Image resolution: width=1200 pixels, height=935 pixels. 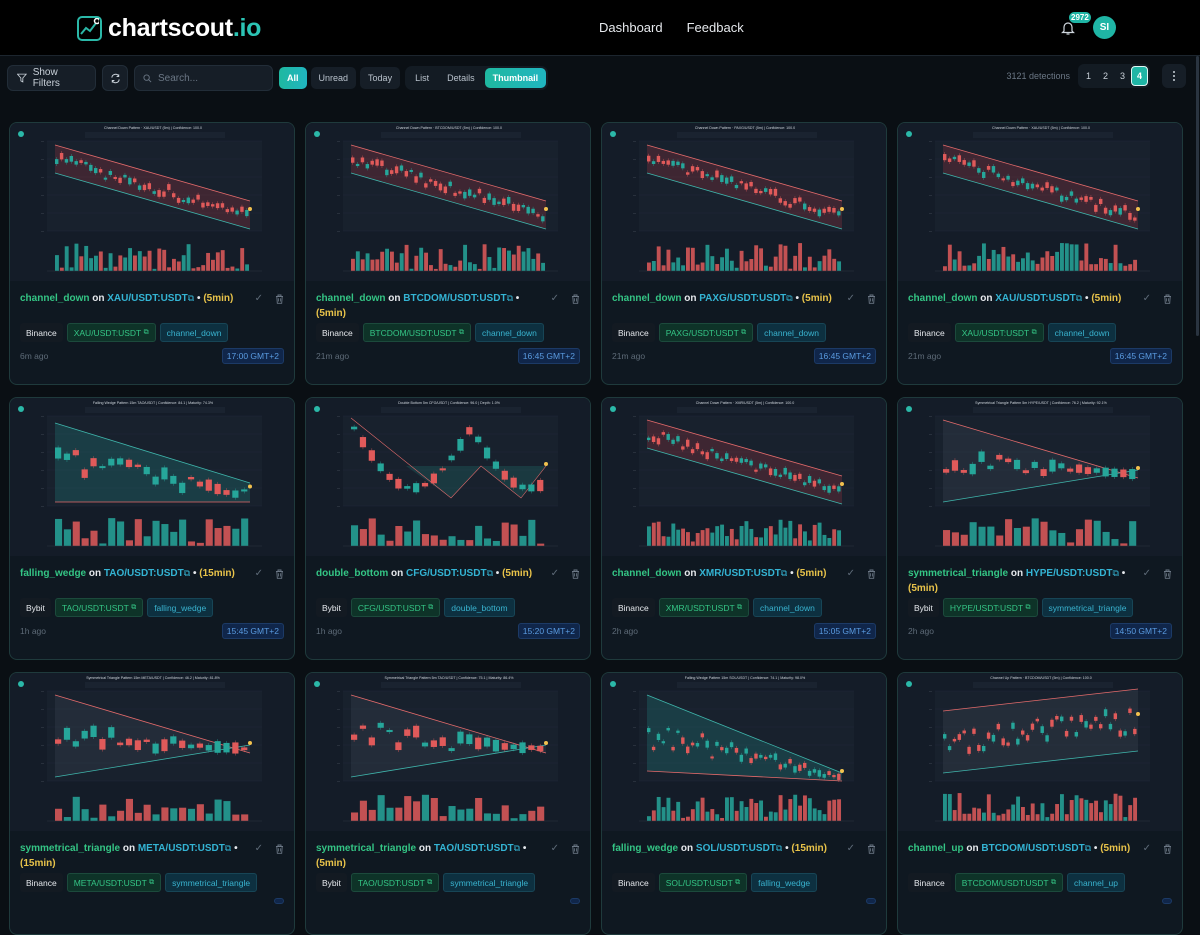 What do you see at coordinates (1105, 76) in the screenshot?
I see `page-2: 2` at bounding box center [1105, 76].